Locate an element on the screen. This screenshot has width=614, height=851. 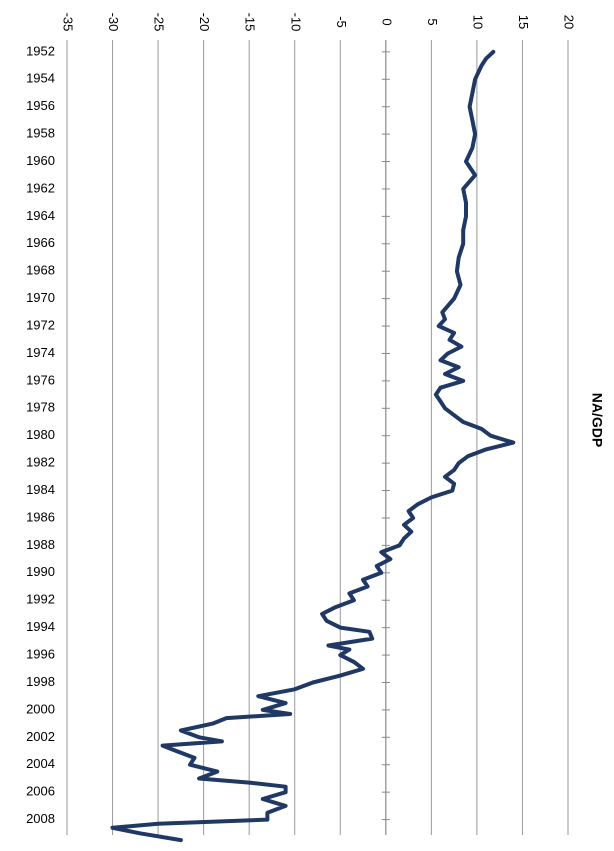
y-tick-label: 0 is located at coordinates (386, 21).